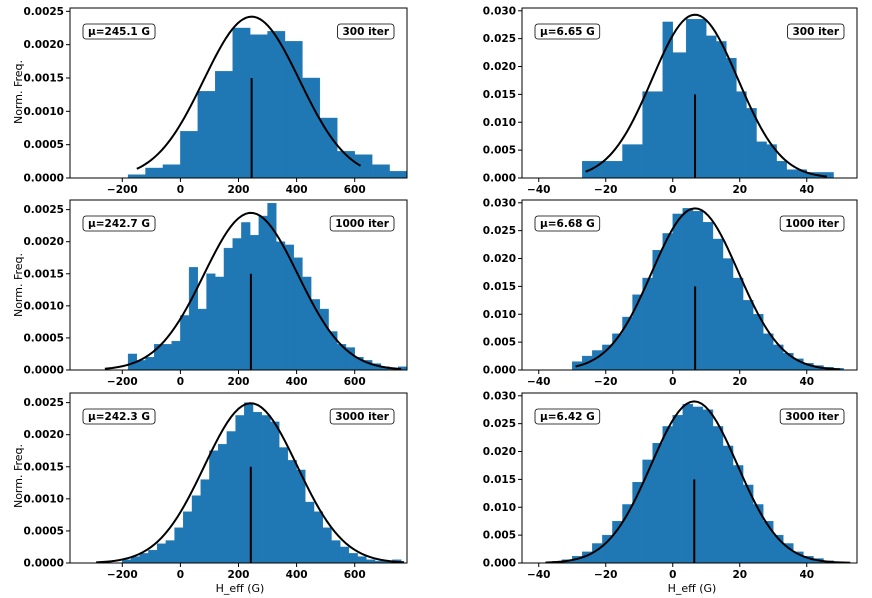 The width and height of the screenshot is (872, 598). I want to click on mean-annotation-text: μ=242.3 G, so click(119, 417).